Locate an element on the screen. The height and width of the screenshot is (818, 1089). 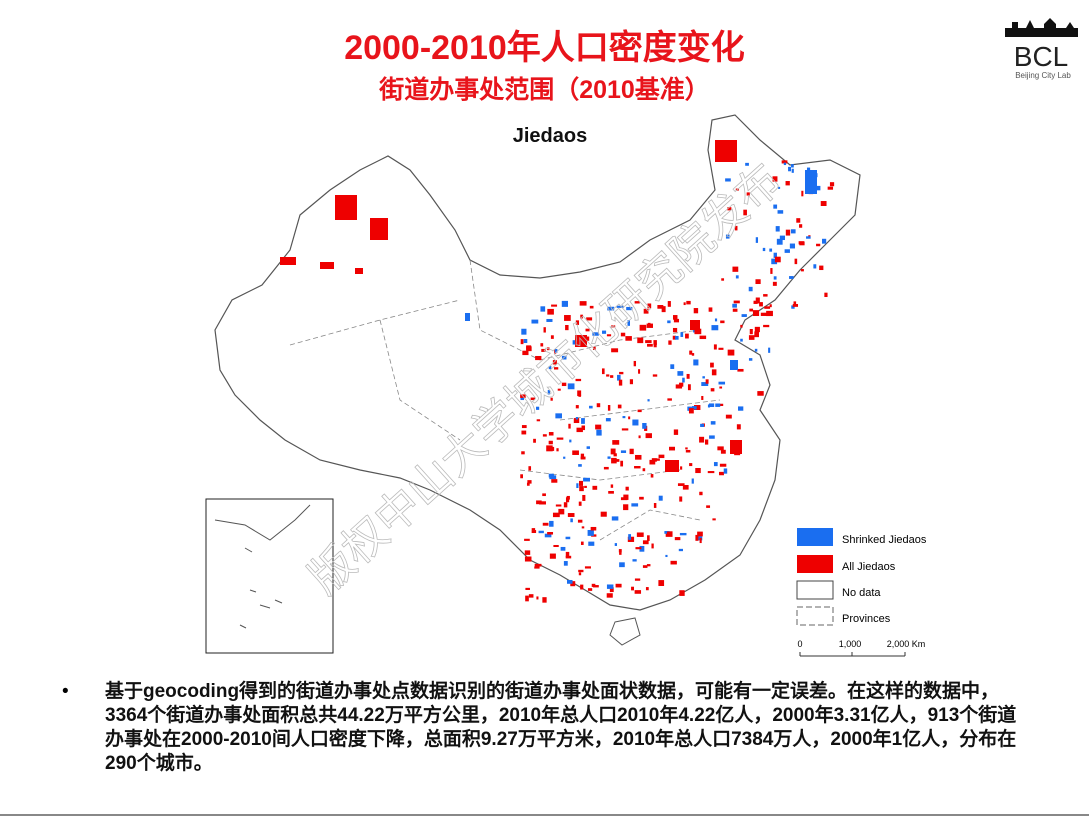
map-title: Jiedaos is located at coordinates (550, 136).